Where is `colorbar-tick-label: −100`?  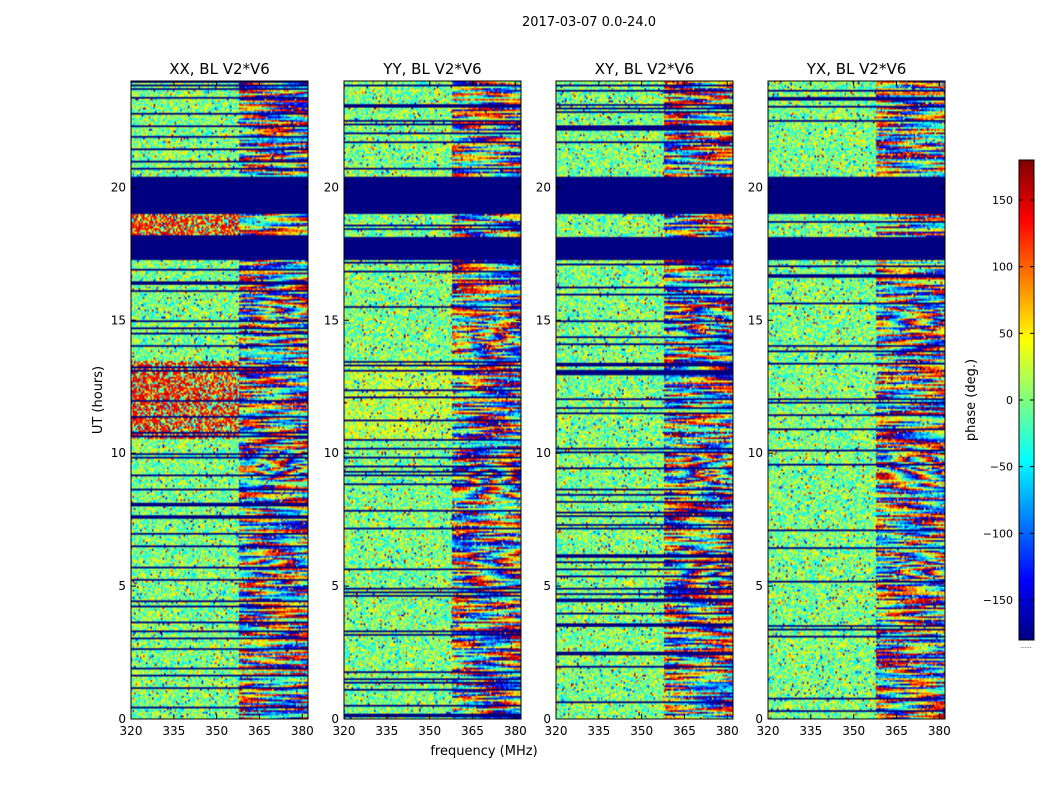 colorbar-tick-label: −100 is located at coordinates (998, 533).